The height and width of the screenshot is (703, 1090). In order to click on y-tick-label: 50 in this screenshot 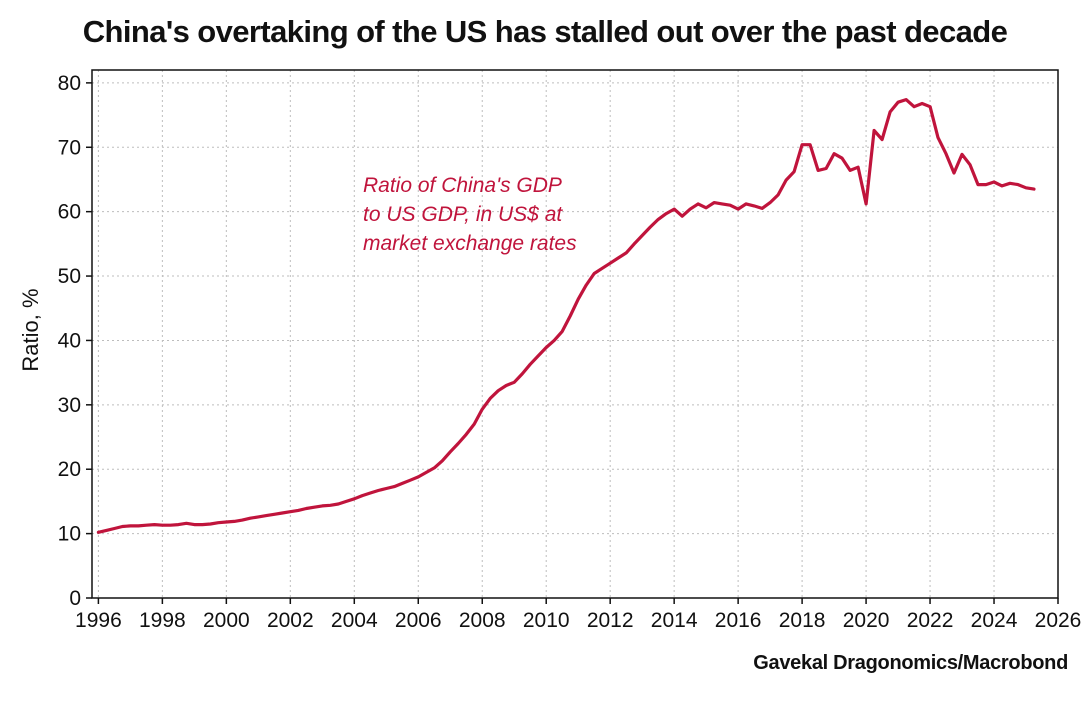, I will do `click(69, 276)`.